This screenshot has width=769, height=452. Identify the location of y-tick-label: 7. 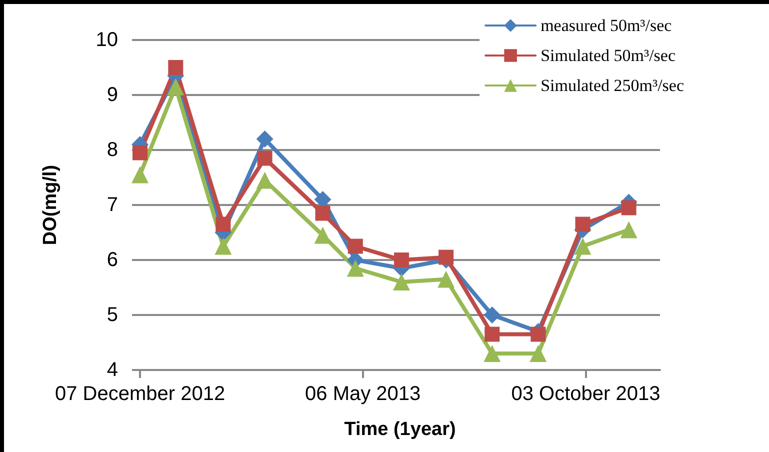
(112, 205).